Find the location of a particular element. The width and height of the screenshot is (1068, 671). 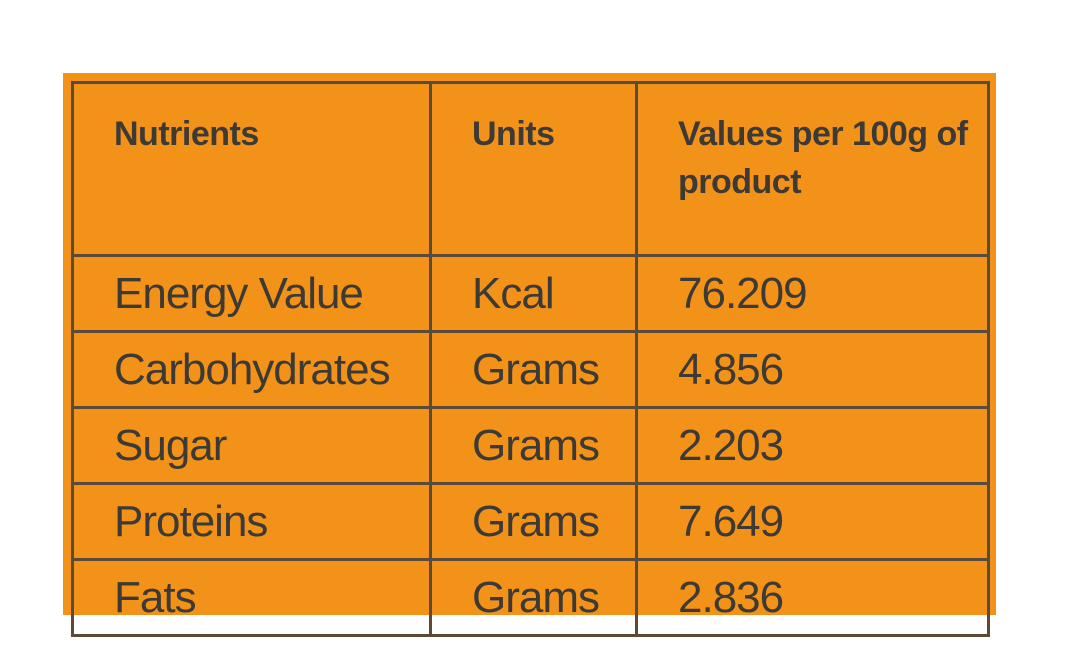

nutrient-value: 2.836 is located at coordinates (812, 597).